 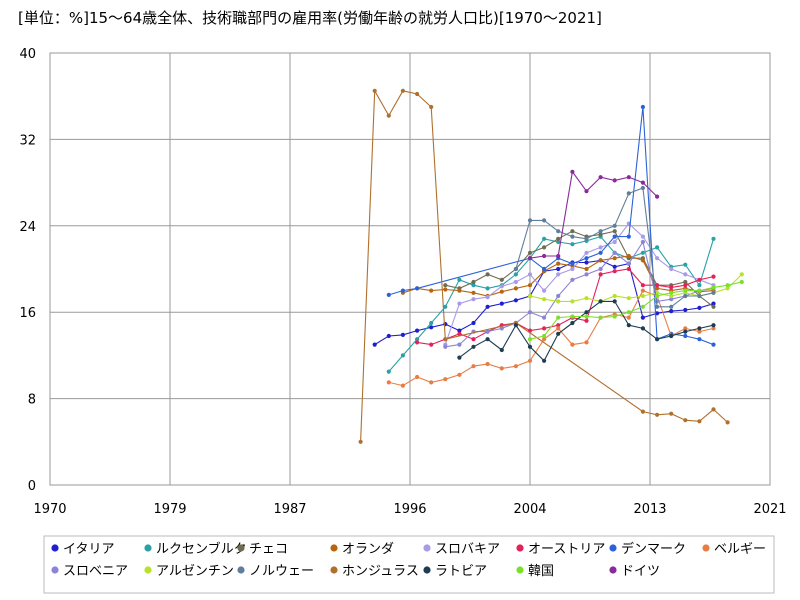 What do you see at coordinates (461, 571) in the screenshot?
I see `legend-label: ラトビア` at bounding box center [461, 571].